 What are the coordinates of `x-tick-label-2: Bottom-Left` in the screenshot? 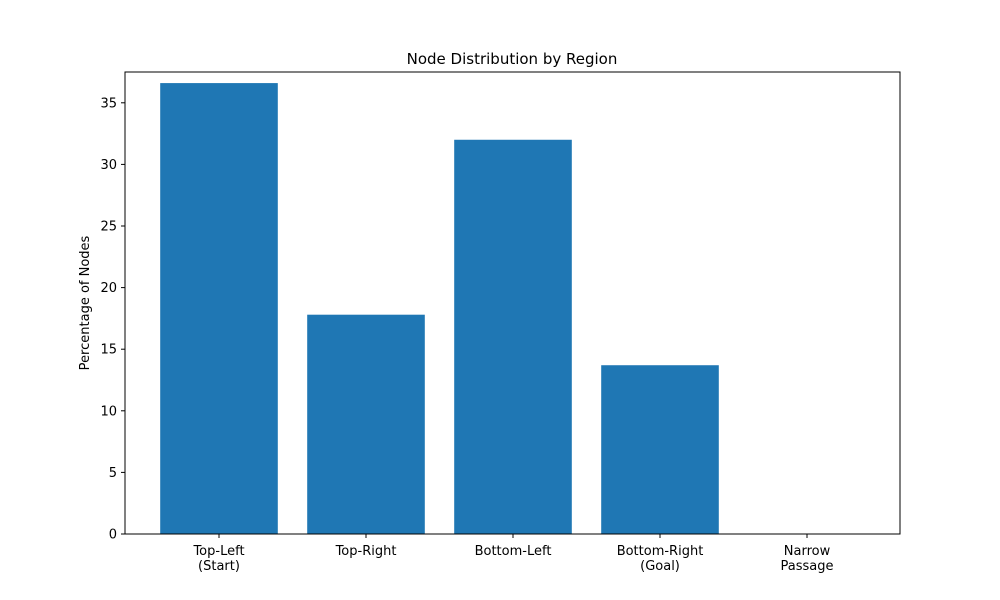 It's located at (513, 551).